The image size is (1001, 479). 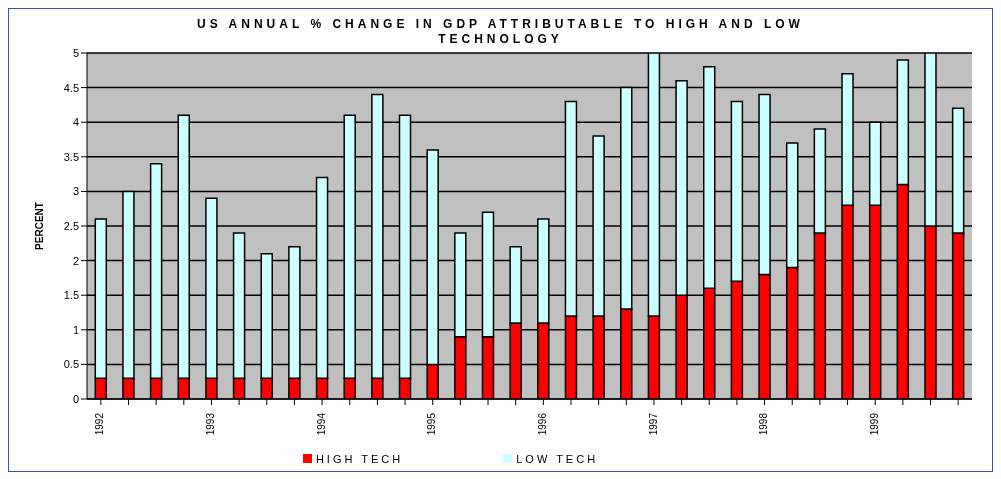 What do you see at coordinates (71, 364) in the screenshot?
I see `y-tick-label: 0.5` at bounding box center [71, 364].